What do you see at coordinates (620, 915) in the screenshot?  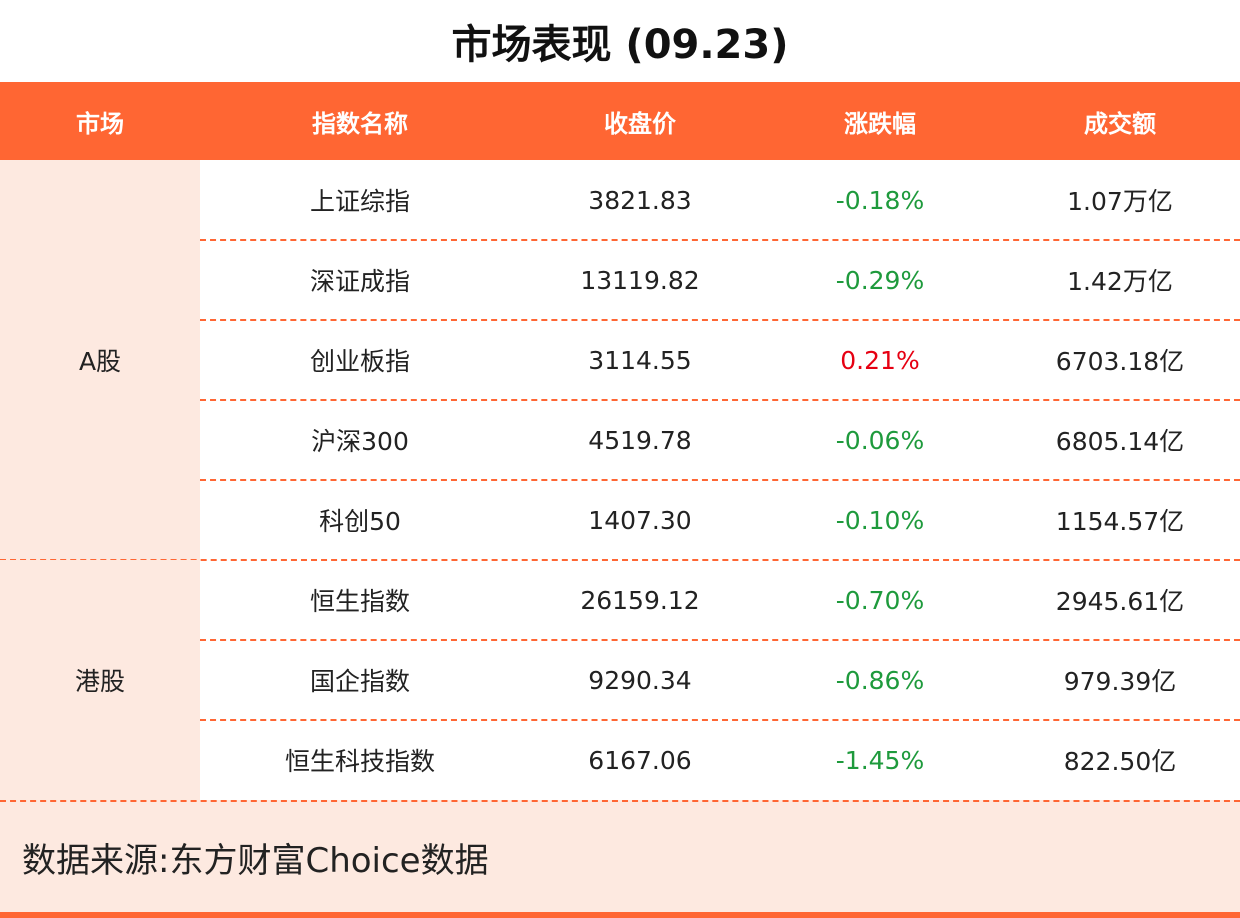 I see `bottom-bar` at bounding box center [620, 915].